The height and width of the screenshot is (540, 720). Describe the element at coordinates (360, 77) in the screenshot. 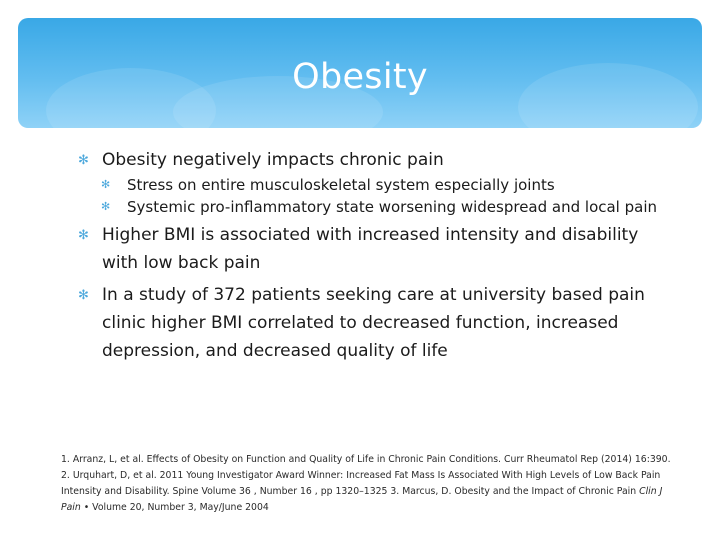

I see `slide-title: Obesity` at that location.